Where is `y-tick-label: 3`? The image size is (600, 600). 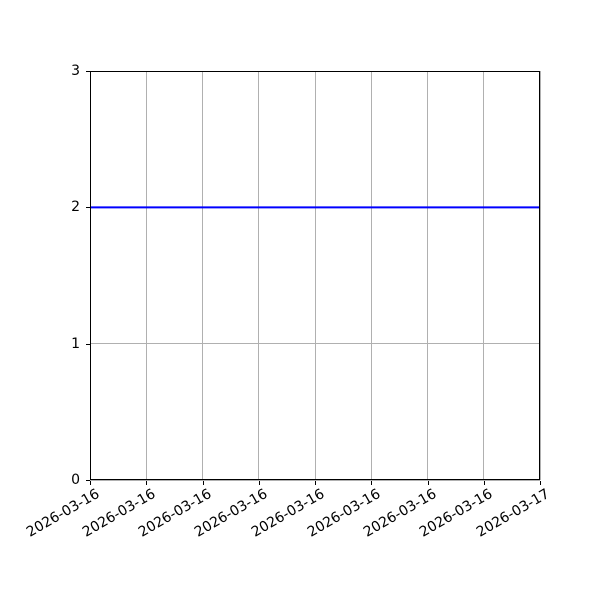
y-tick-label: 3 is located at coordinates (75, 71).